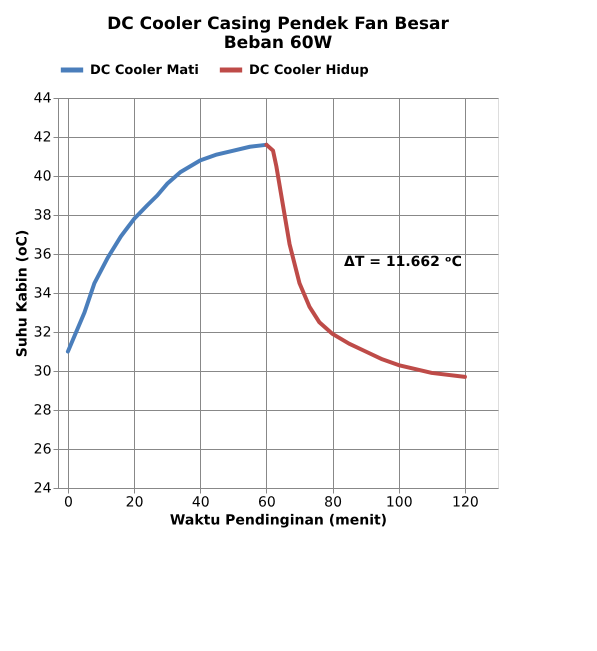  I want to click on x-tick-label: 80, so click(333, 502).